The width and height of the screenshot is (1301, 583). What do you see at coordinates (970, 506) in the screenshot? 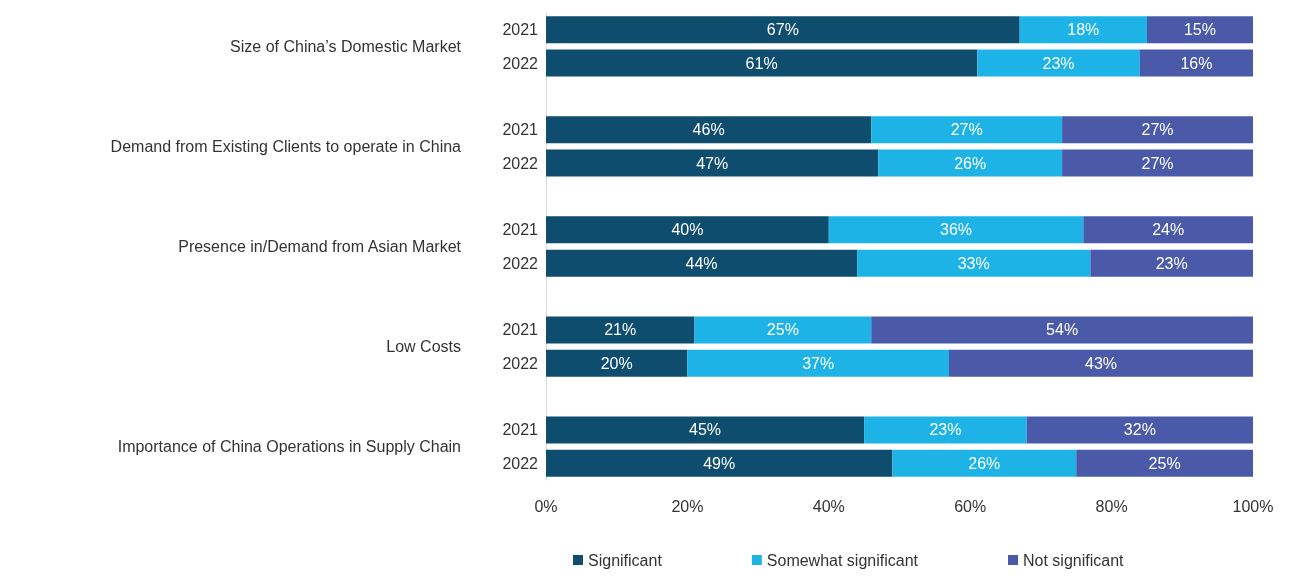
I see `x-tick-label: 60%` at bounding box center [970, 506].